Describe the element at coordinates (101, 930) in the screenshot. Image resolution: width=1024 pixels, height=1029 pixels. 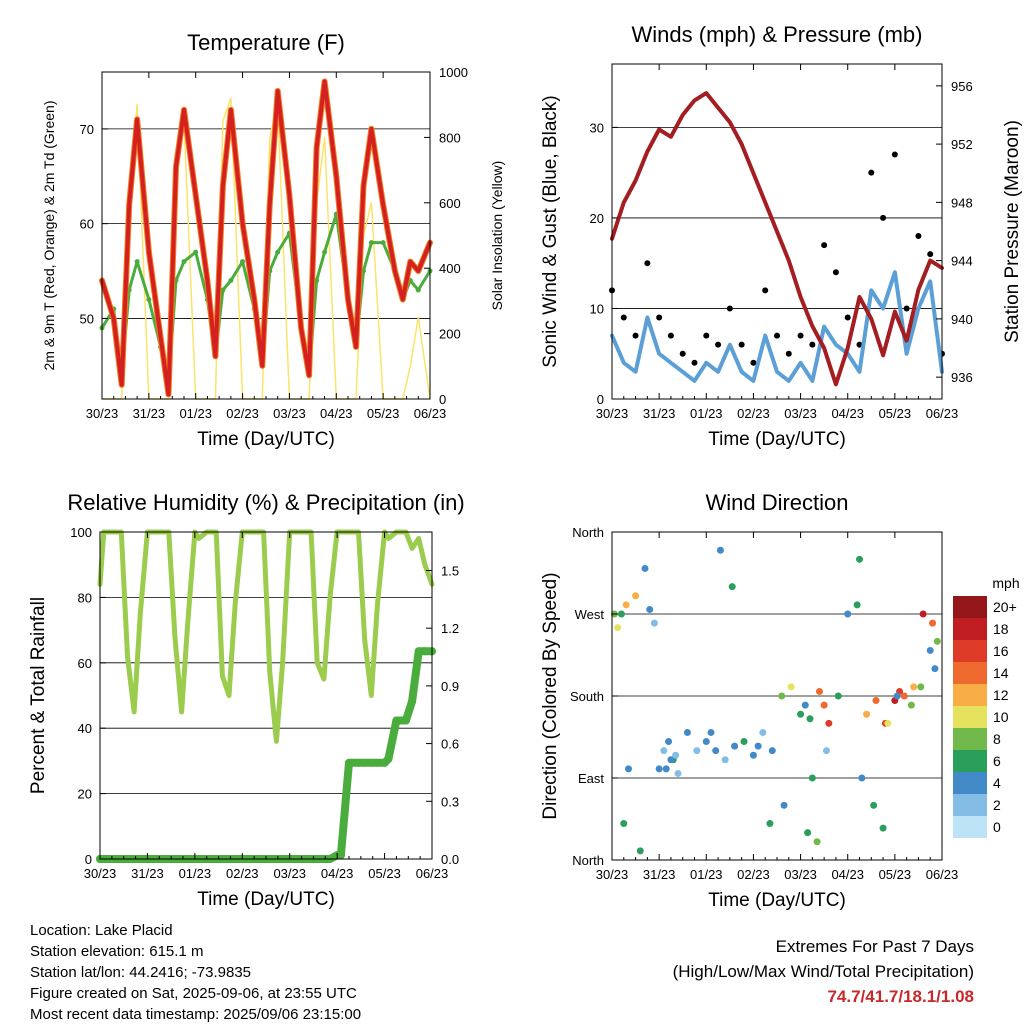
I see `location-text: Location: Lake Placid` at that location.